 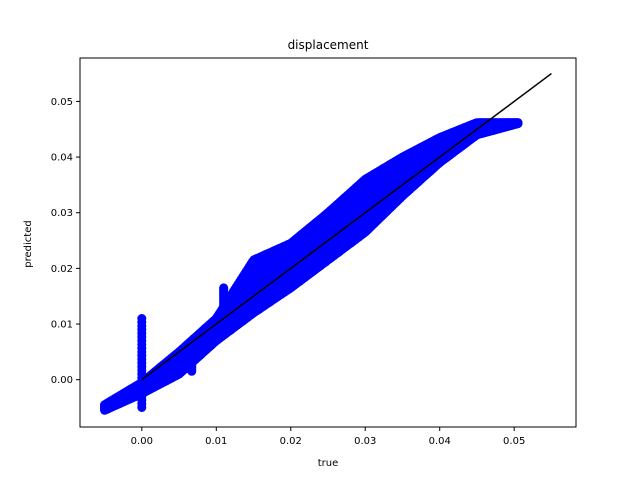 I want to click on y-axis-label: predicted, so click(x=28, y=243).